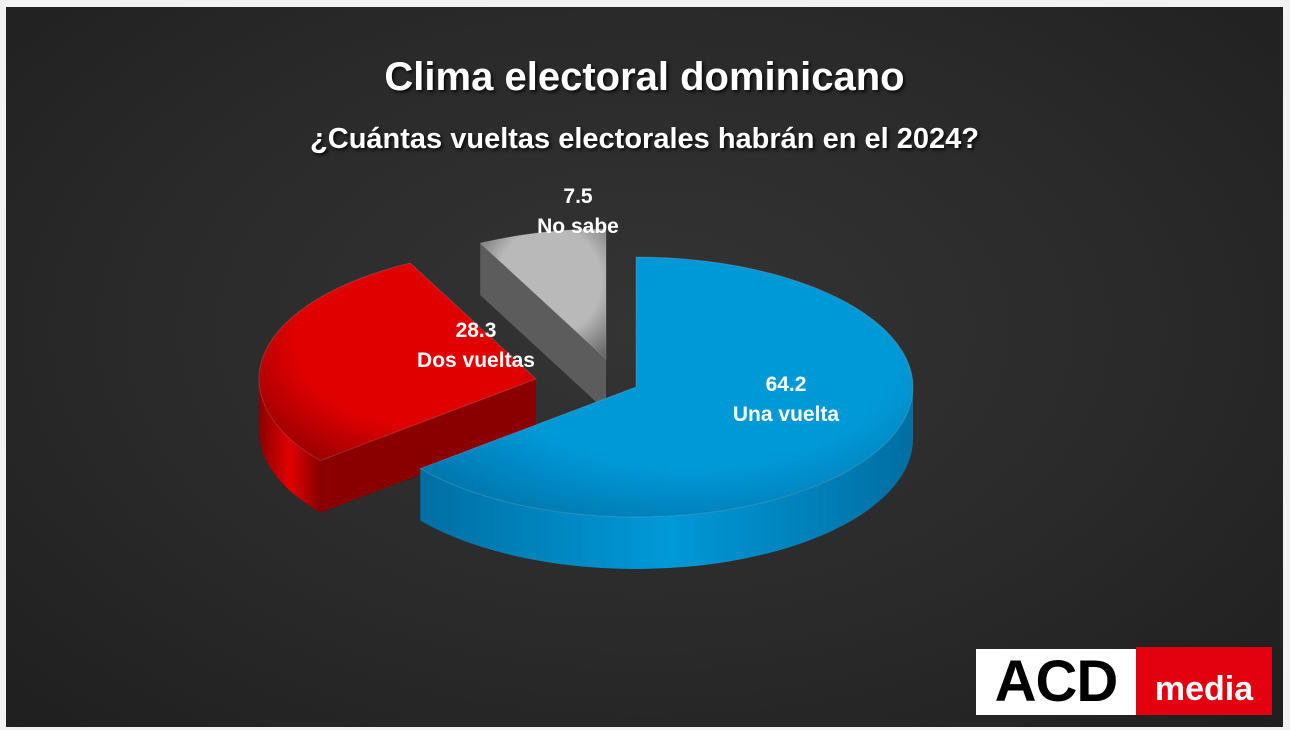  What do you see at coordinates (543, 294) in the screenshot?
I see `slice-no-sabe` at bounding box center [543, 294].